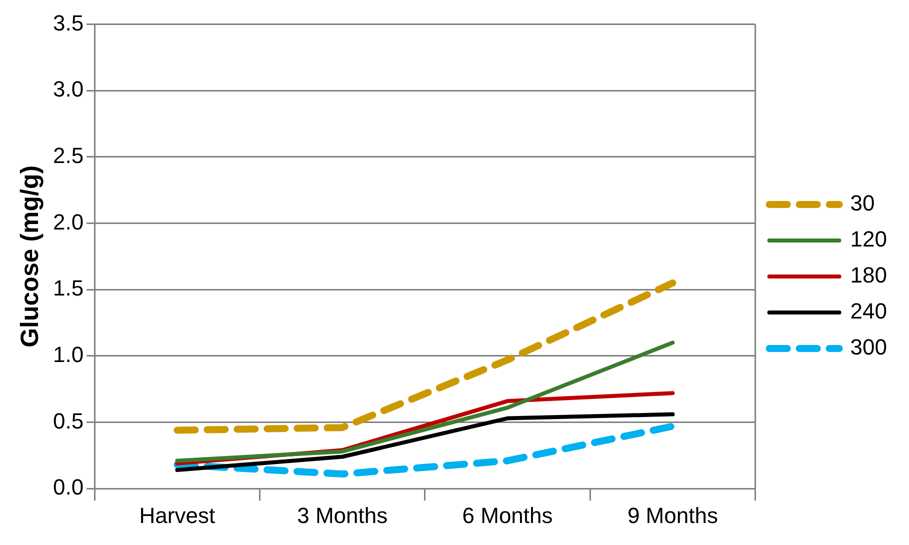 The width and height of the screenshot is (909, 545). I want to click on legend-label: 240, so click(869, 311).